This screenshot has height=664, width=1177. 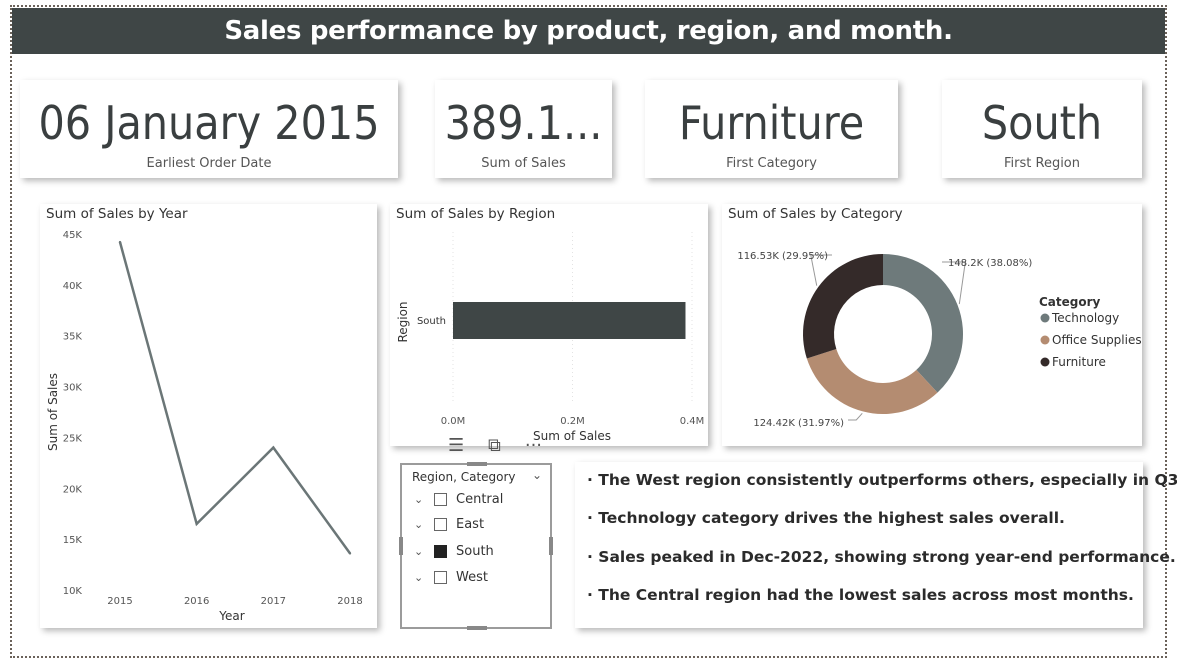 I want to click on y-tick-label: 40K, so click(x=73, y=286).